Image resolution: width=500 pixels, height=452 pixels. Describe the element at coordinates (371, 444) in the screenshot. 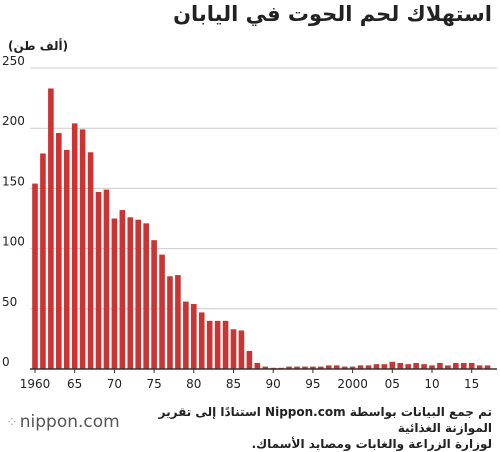

I see `source-line-2: لوزارة الزراعة والغابات ومصايد الأسماك.` at that location.